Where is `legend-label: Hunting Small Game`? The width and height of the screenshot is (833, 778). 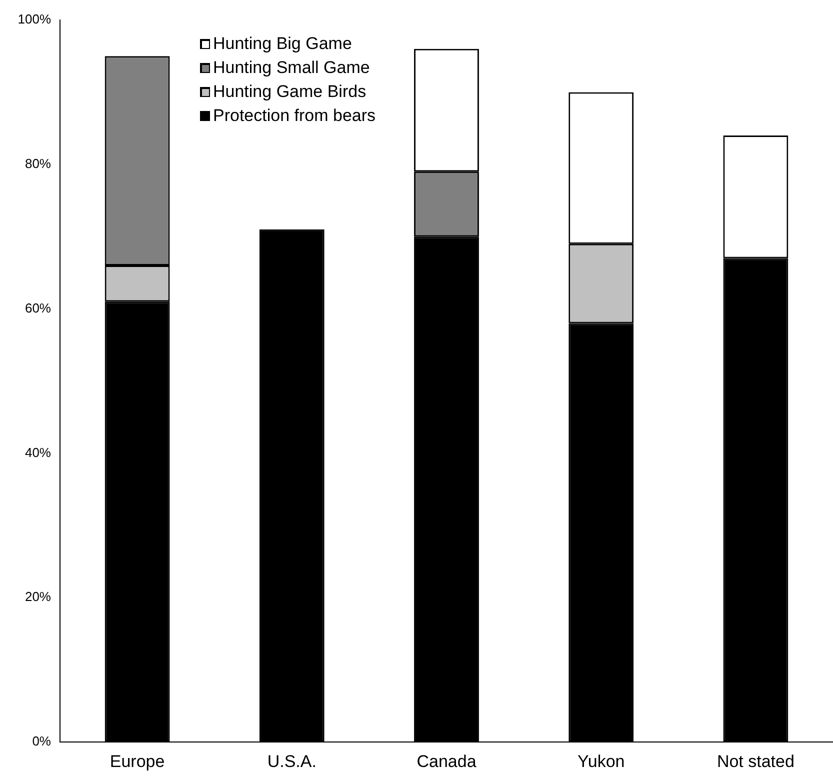
legend-label: Hunting Small Game is located at coordinates (291, 68).